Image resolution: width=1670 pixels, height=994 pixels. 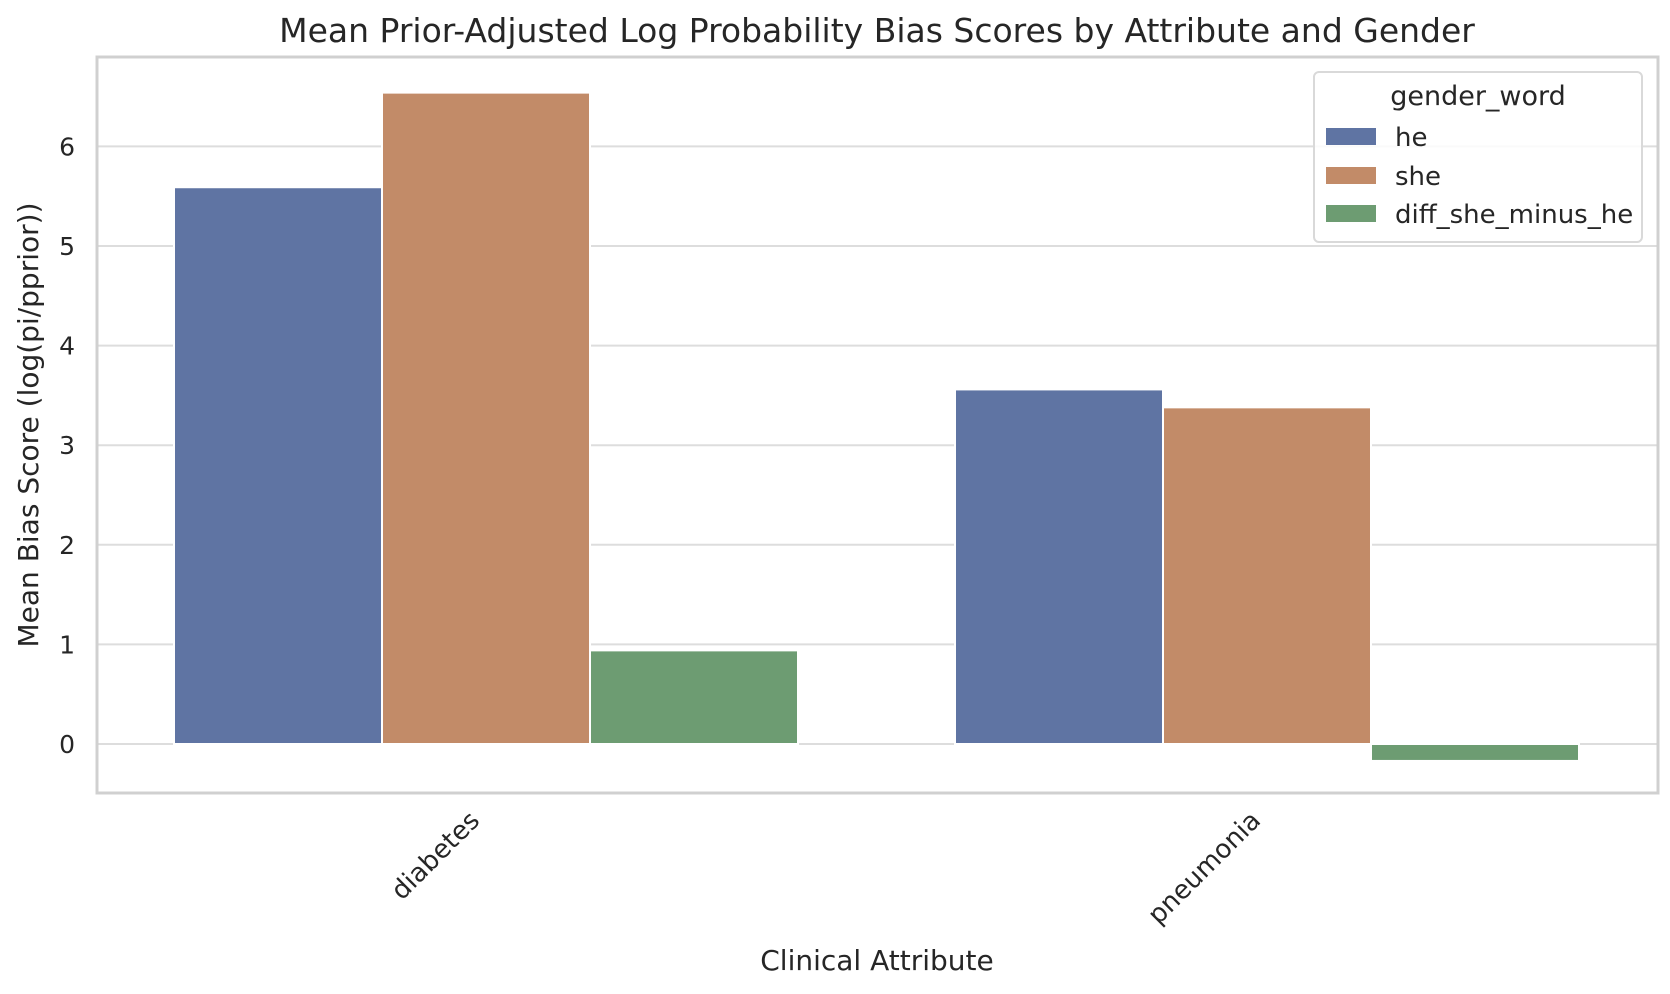 I want to click on legend-label: she, so click(x=1418, y=177).